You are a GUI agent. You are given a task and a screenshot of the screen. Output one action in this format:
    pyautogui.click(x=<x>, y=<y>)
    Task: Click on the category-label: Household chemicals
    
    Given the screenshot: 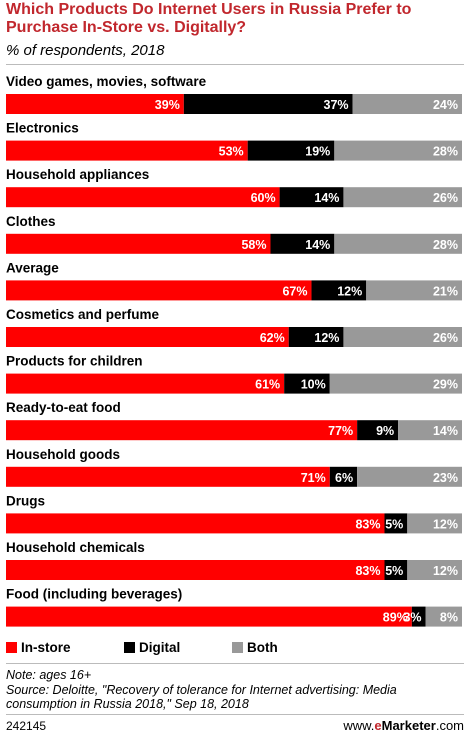 What is the action you would take?
    pyautogui.click(x=75, y=547)
    